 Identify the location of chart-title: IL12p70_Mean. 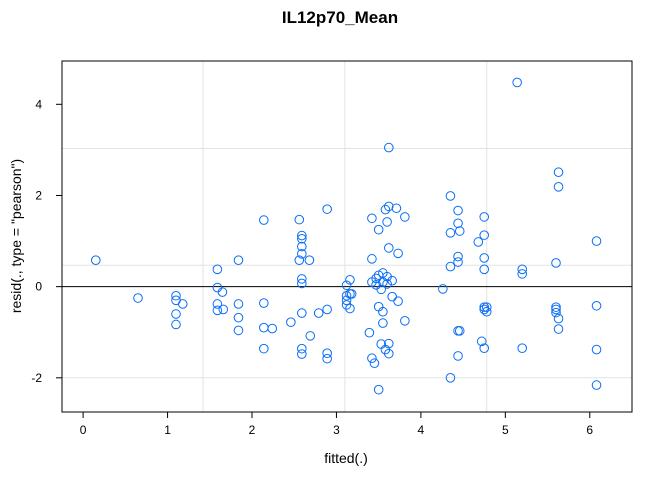
(340, 17).